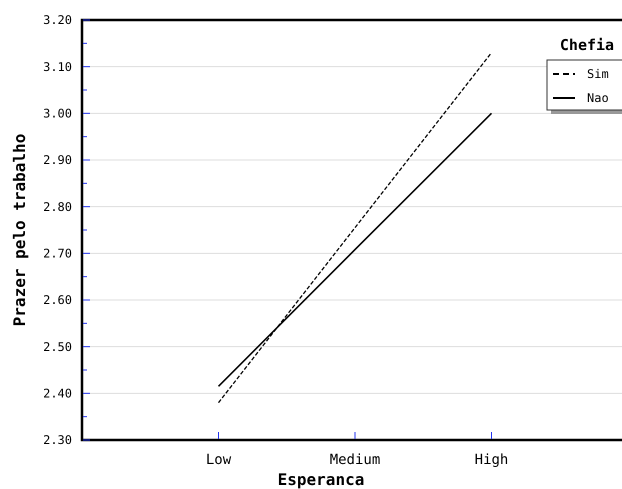 This screenshot has width=622, height=489. What do you see at coordinates (57, 440) in the screenshot?
I see `y-tick-label: 2.30` at bounding box center [57, 440].